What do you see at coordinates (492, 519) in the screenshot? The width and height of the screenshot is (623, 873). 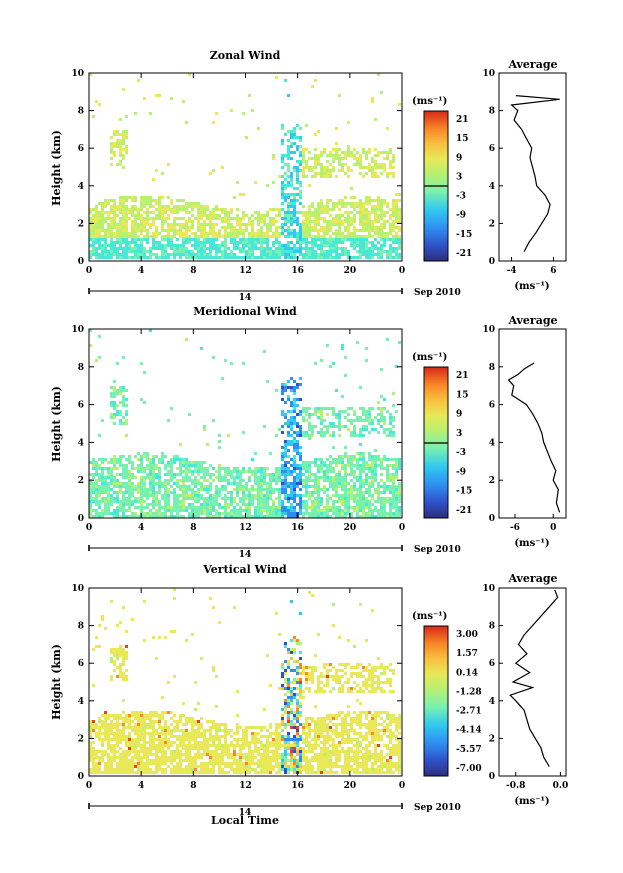 I see `y-tick-label: 0` at bounding box center [492, 519].